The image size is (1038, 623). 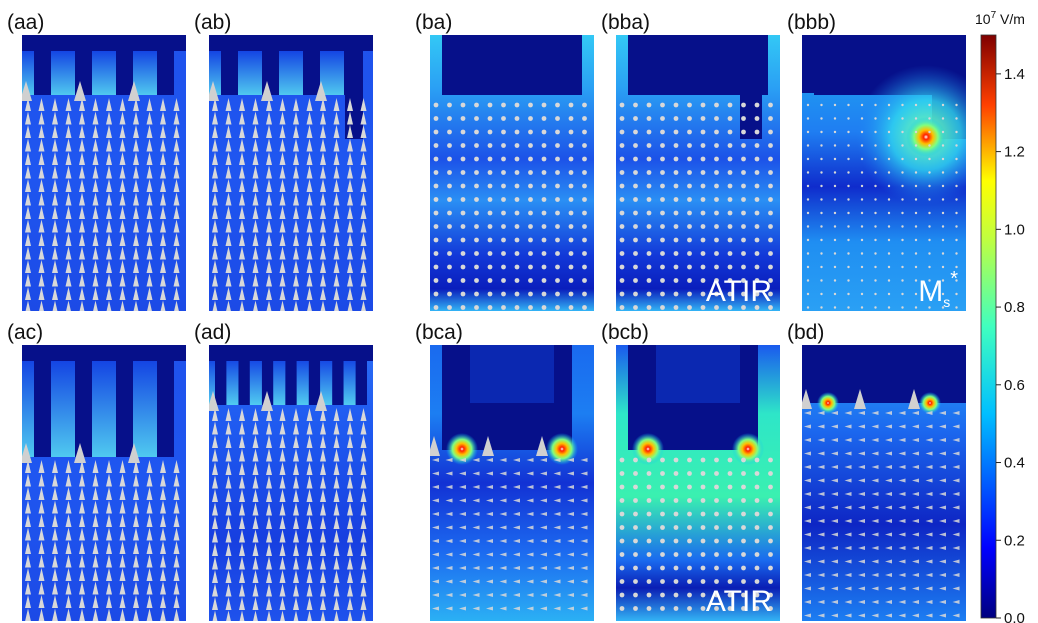 I want to click on panel-label: (ac), so click(x=25, y=332).